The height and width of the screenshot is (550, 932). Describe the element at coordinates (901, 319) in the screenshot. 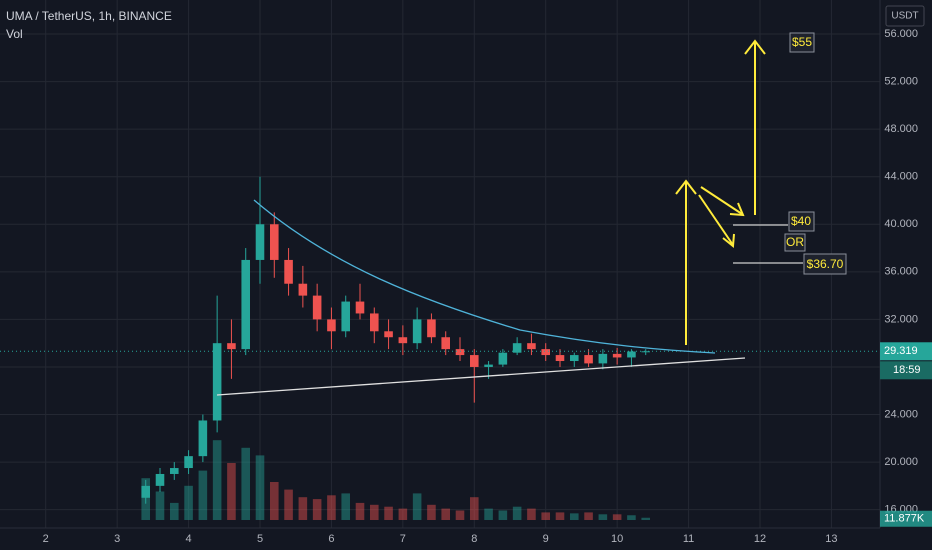

I see `y-tick-label: 32.000` at that location.